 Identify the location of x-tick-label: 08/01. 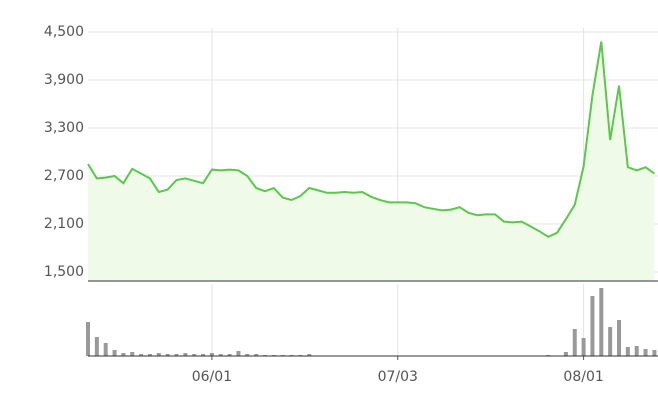
(583, 377).